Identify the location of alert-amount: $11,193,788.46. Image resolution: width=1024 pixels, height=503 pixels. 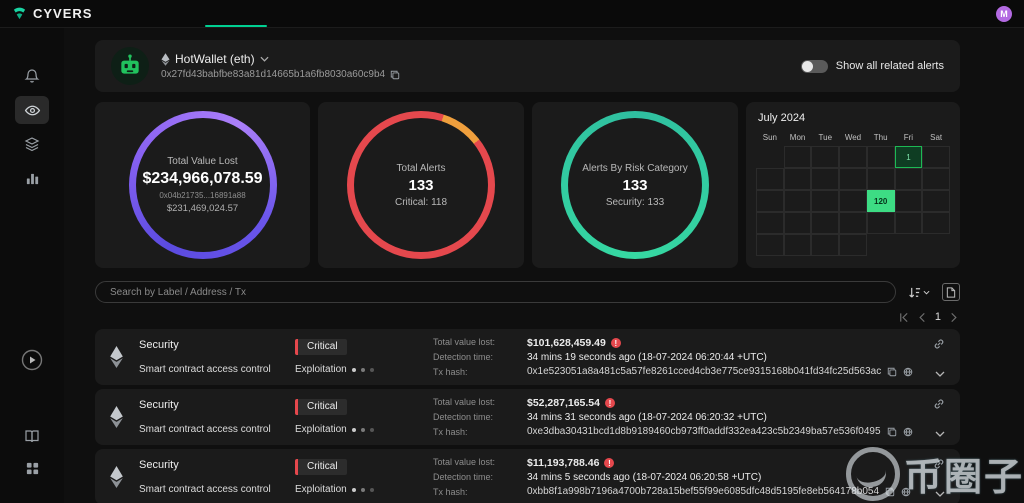
(563, 463).